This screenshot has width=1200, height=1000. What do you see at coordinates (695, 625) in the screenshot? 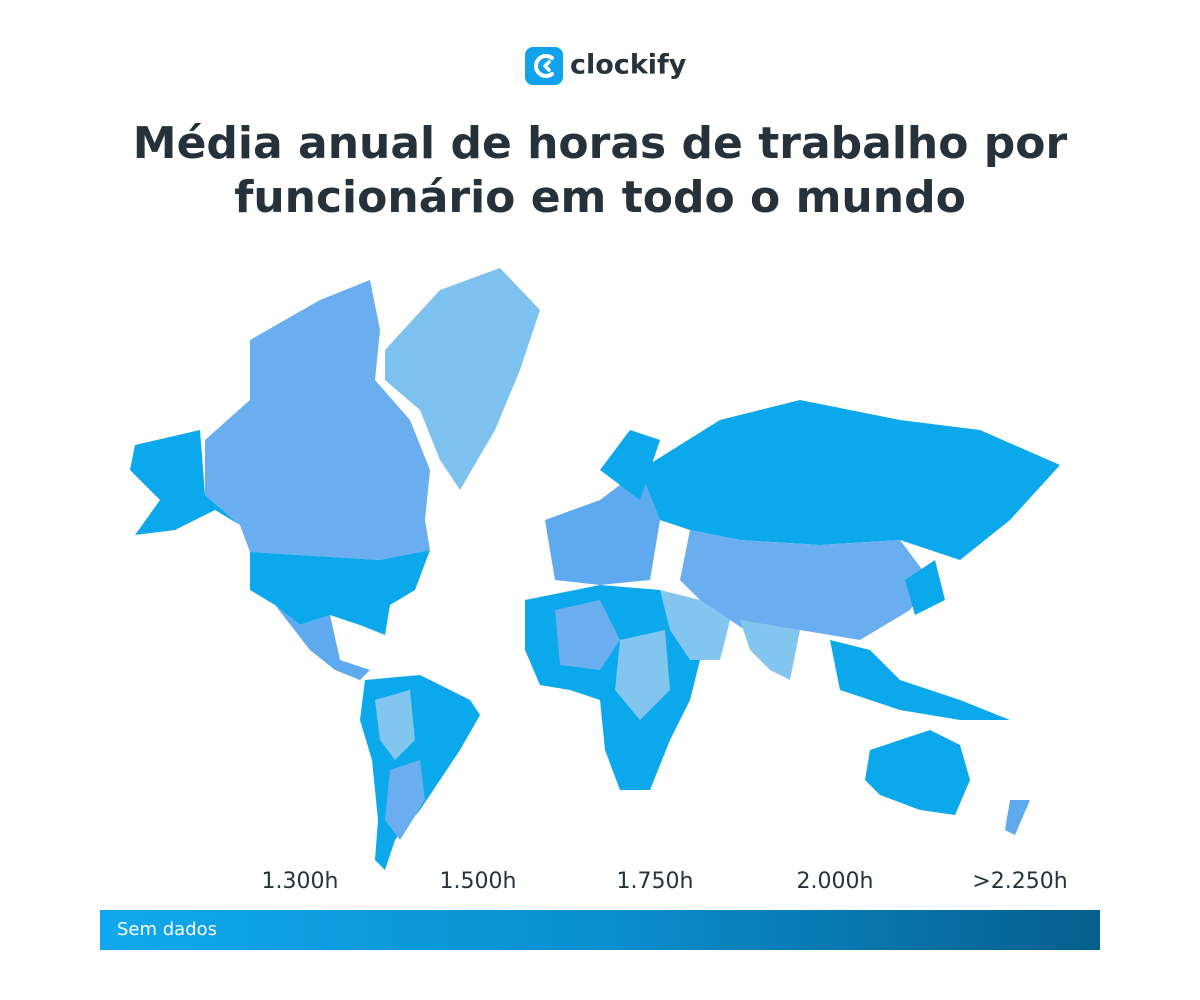
I see `middle-east` at bounding box center [695, 625].